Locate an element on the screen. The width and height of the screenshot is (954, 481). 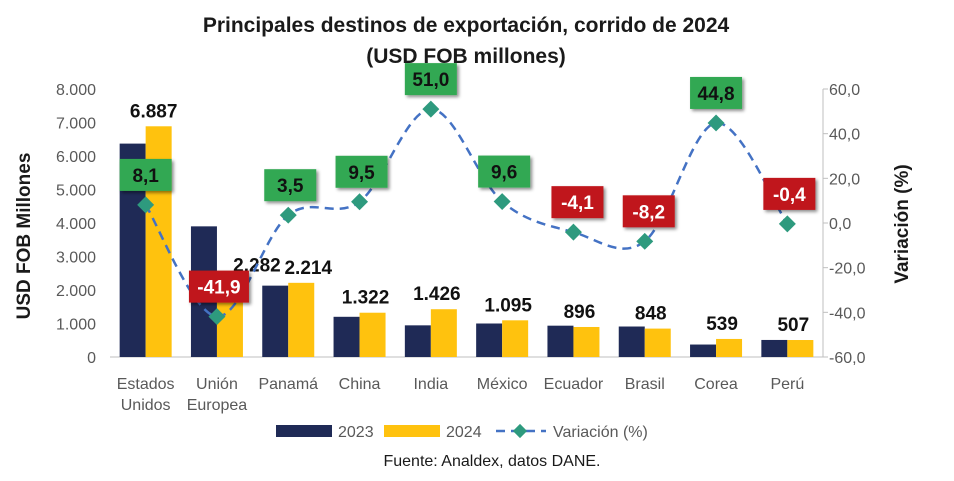
x-category-label: India is located at coordinates (430, 384).